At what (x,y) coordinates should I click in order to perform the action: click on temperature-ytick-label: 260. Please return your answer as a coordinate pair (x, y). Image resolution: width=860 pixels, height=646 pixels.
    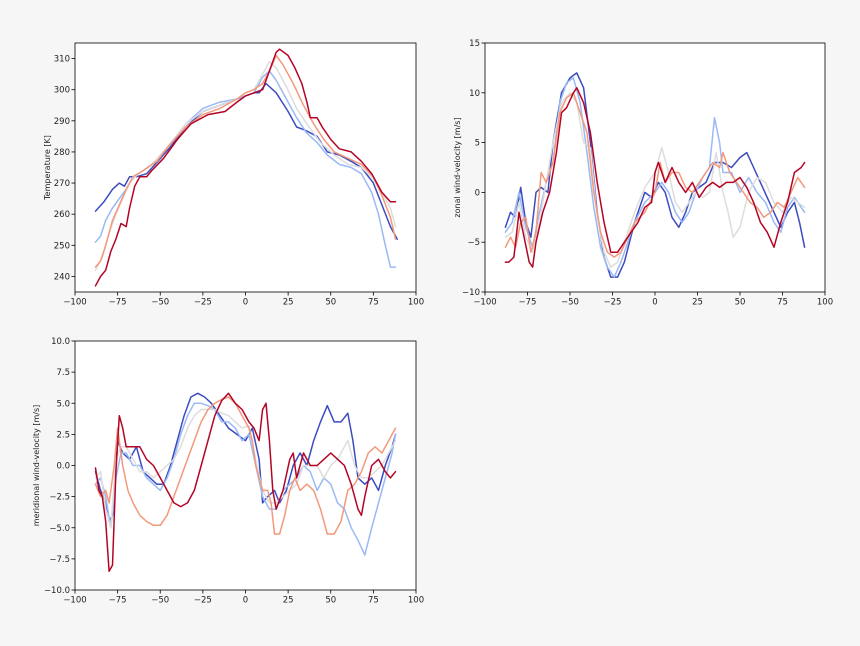
    Looking at the image, I should click on (62, 215).